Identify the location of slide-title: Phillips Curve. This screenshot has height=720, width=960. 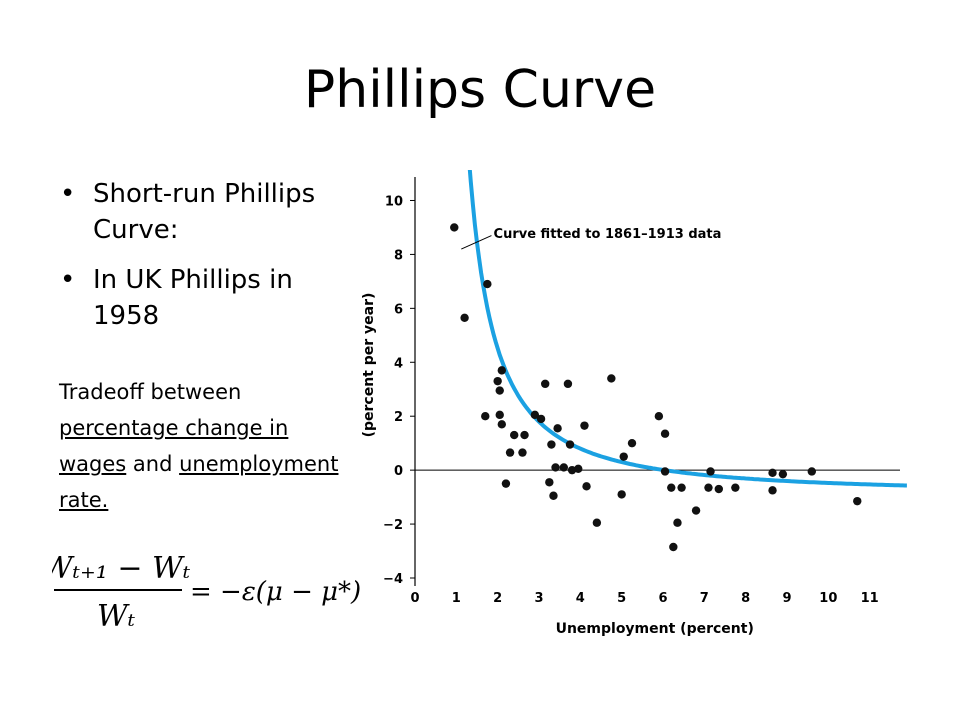
(480, 90).